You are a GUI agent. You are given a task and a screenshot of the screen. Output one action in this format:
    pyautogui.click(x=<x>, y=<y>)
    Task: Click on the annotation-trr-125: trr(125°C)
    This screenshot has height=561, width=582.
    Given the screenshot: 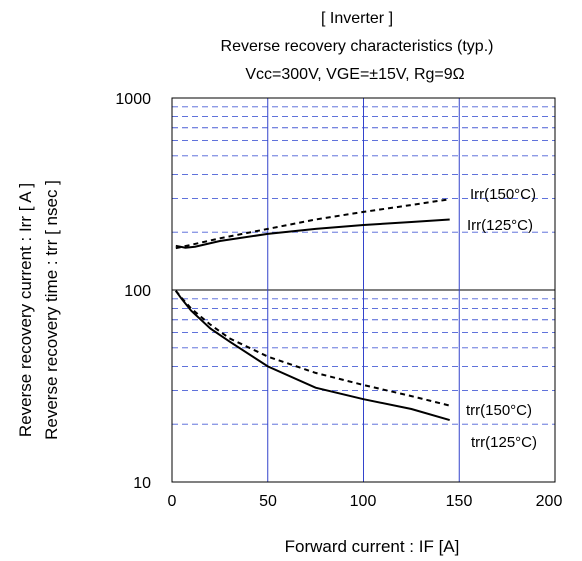 What is the action you would take?
    pyautogui.click(x=504, y=442)
    